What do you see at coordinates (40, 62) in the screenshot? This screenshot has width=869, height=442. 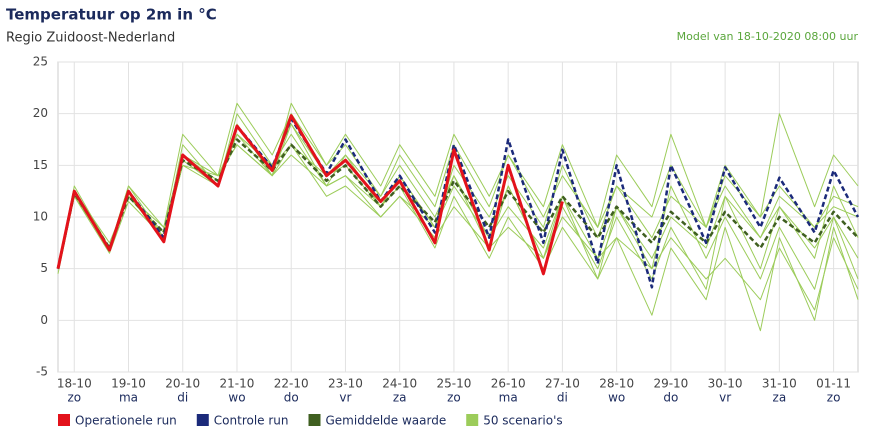 I see `y-tick-label: 25` at bounding box center [40, 62].